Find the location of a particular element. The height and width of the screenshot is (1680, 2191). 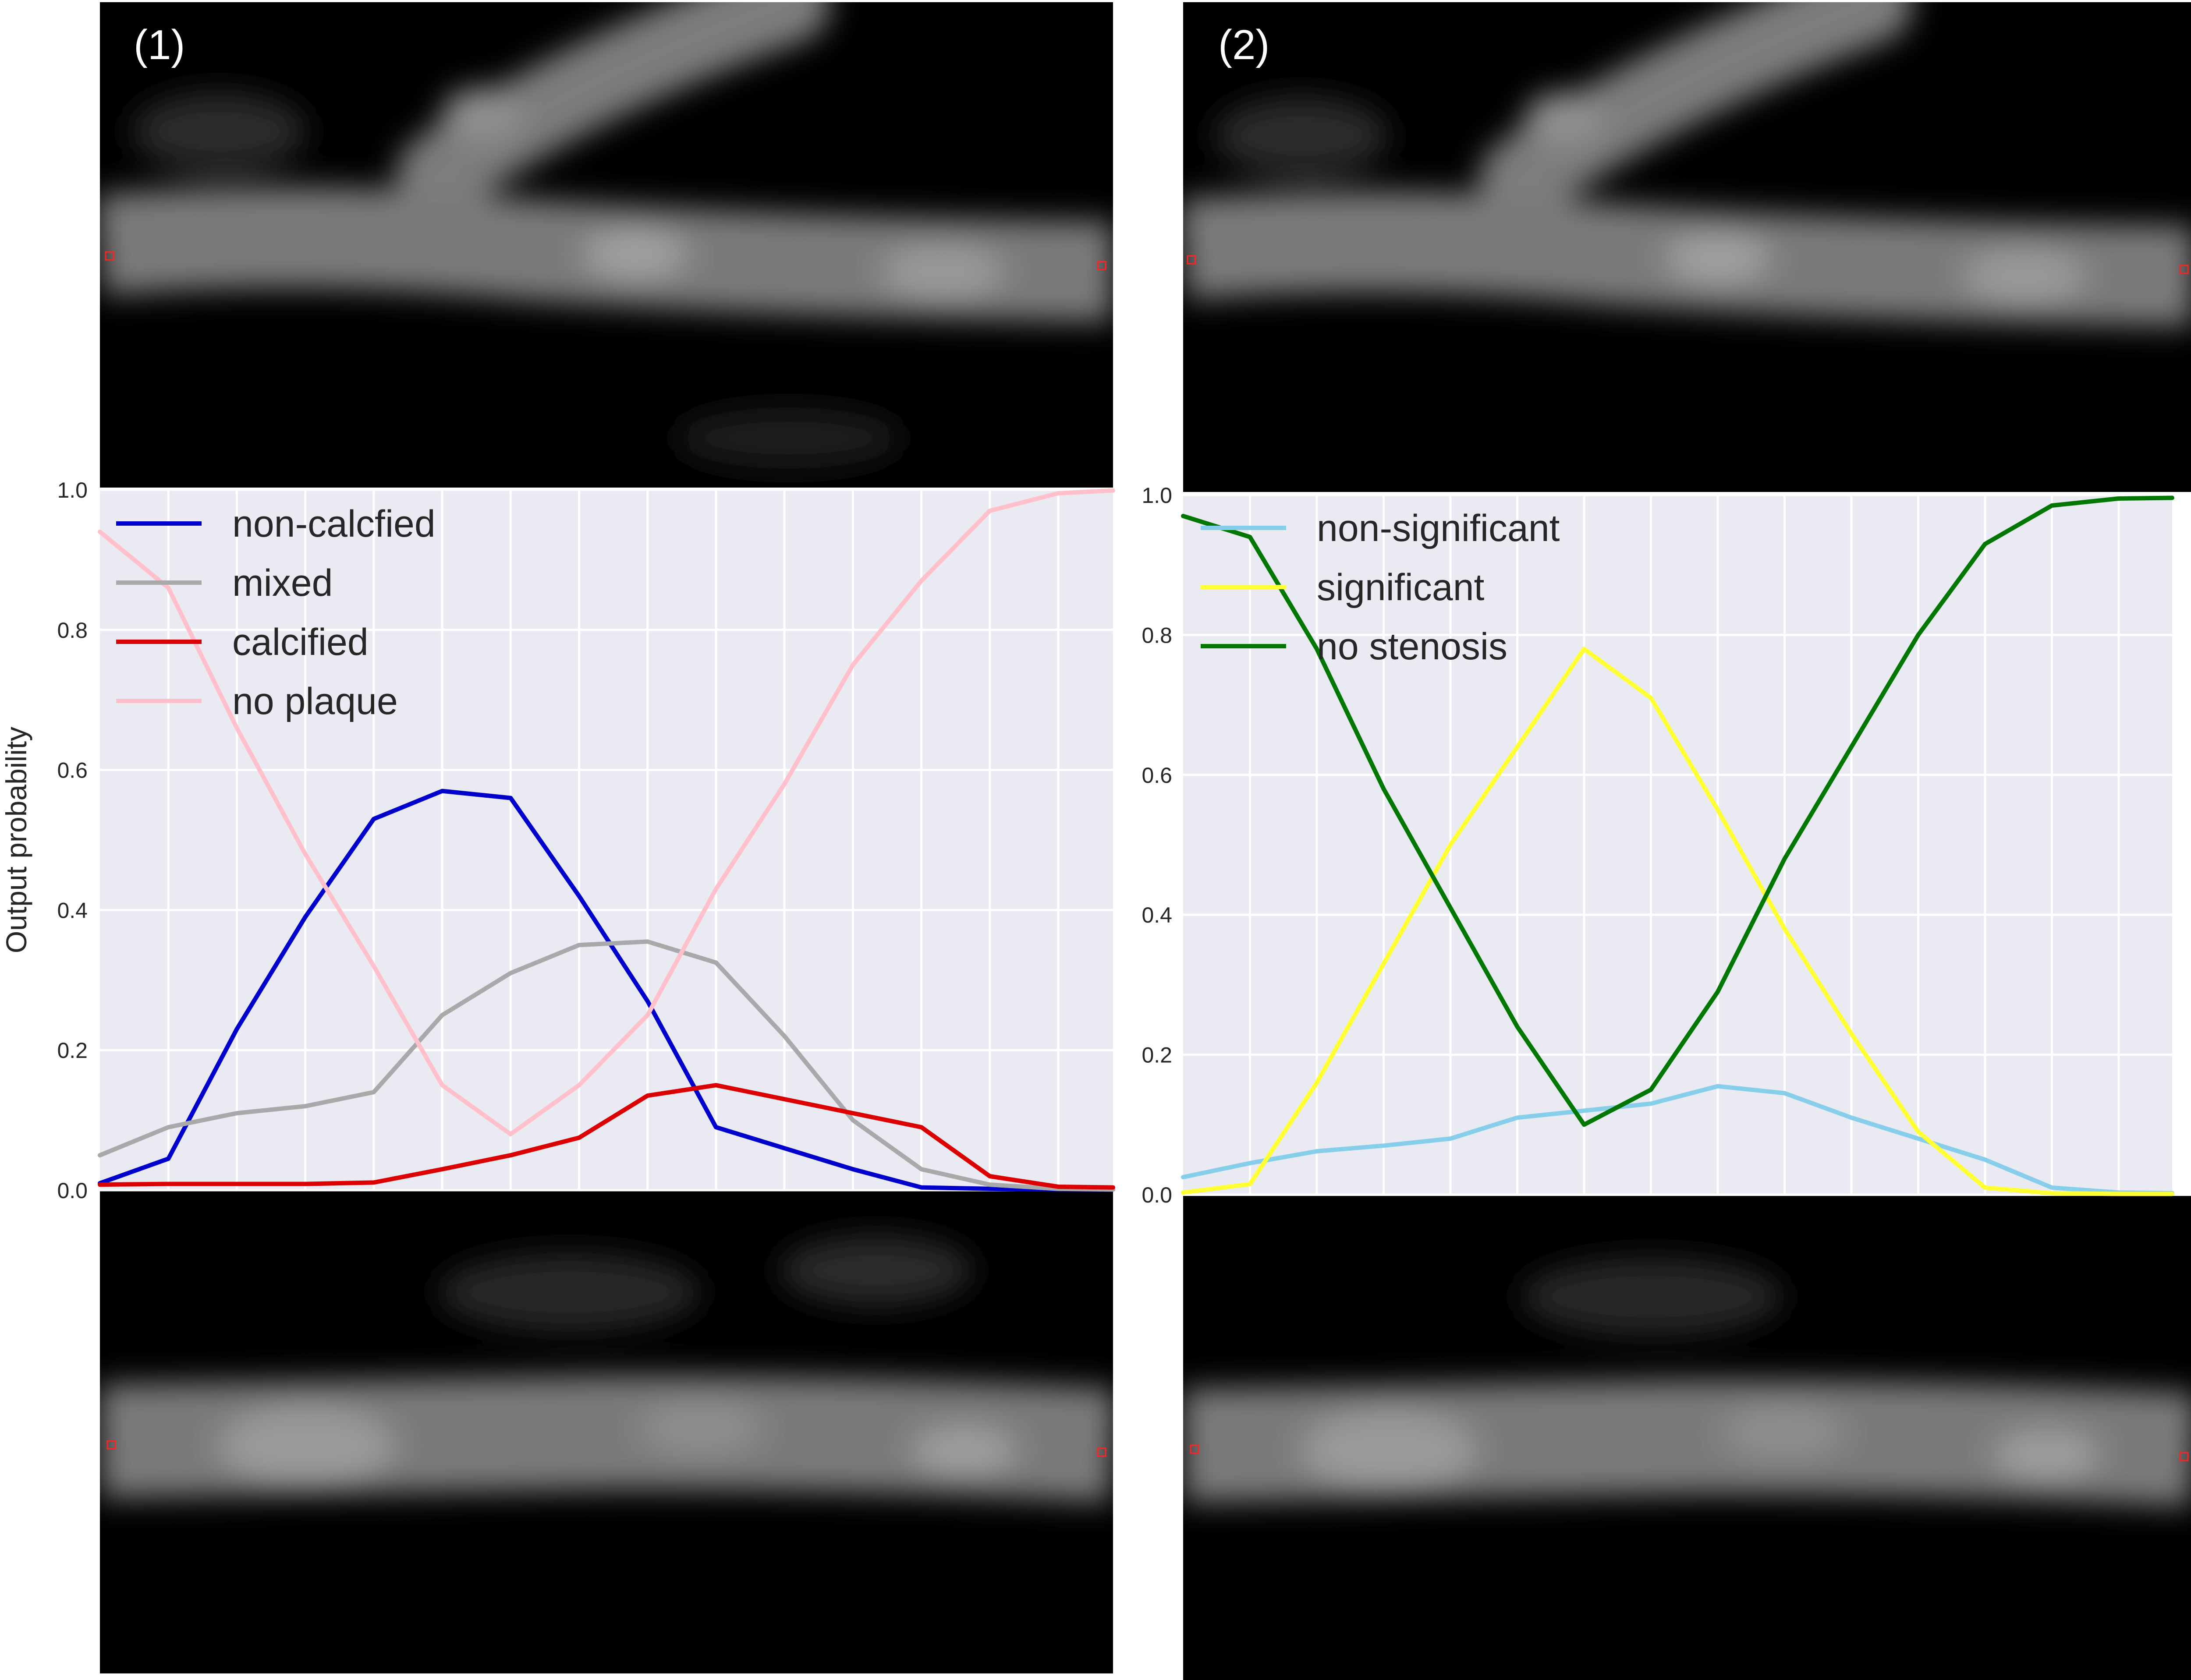

panel-label-1: (1) is located at coordinates (159, 44).